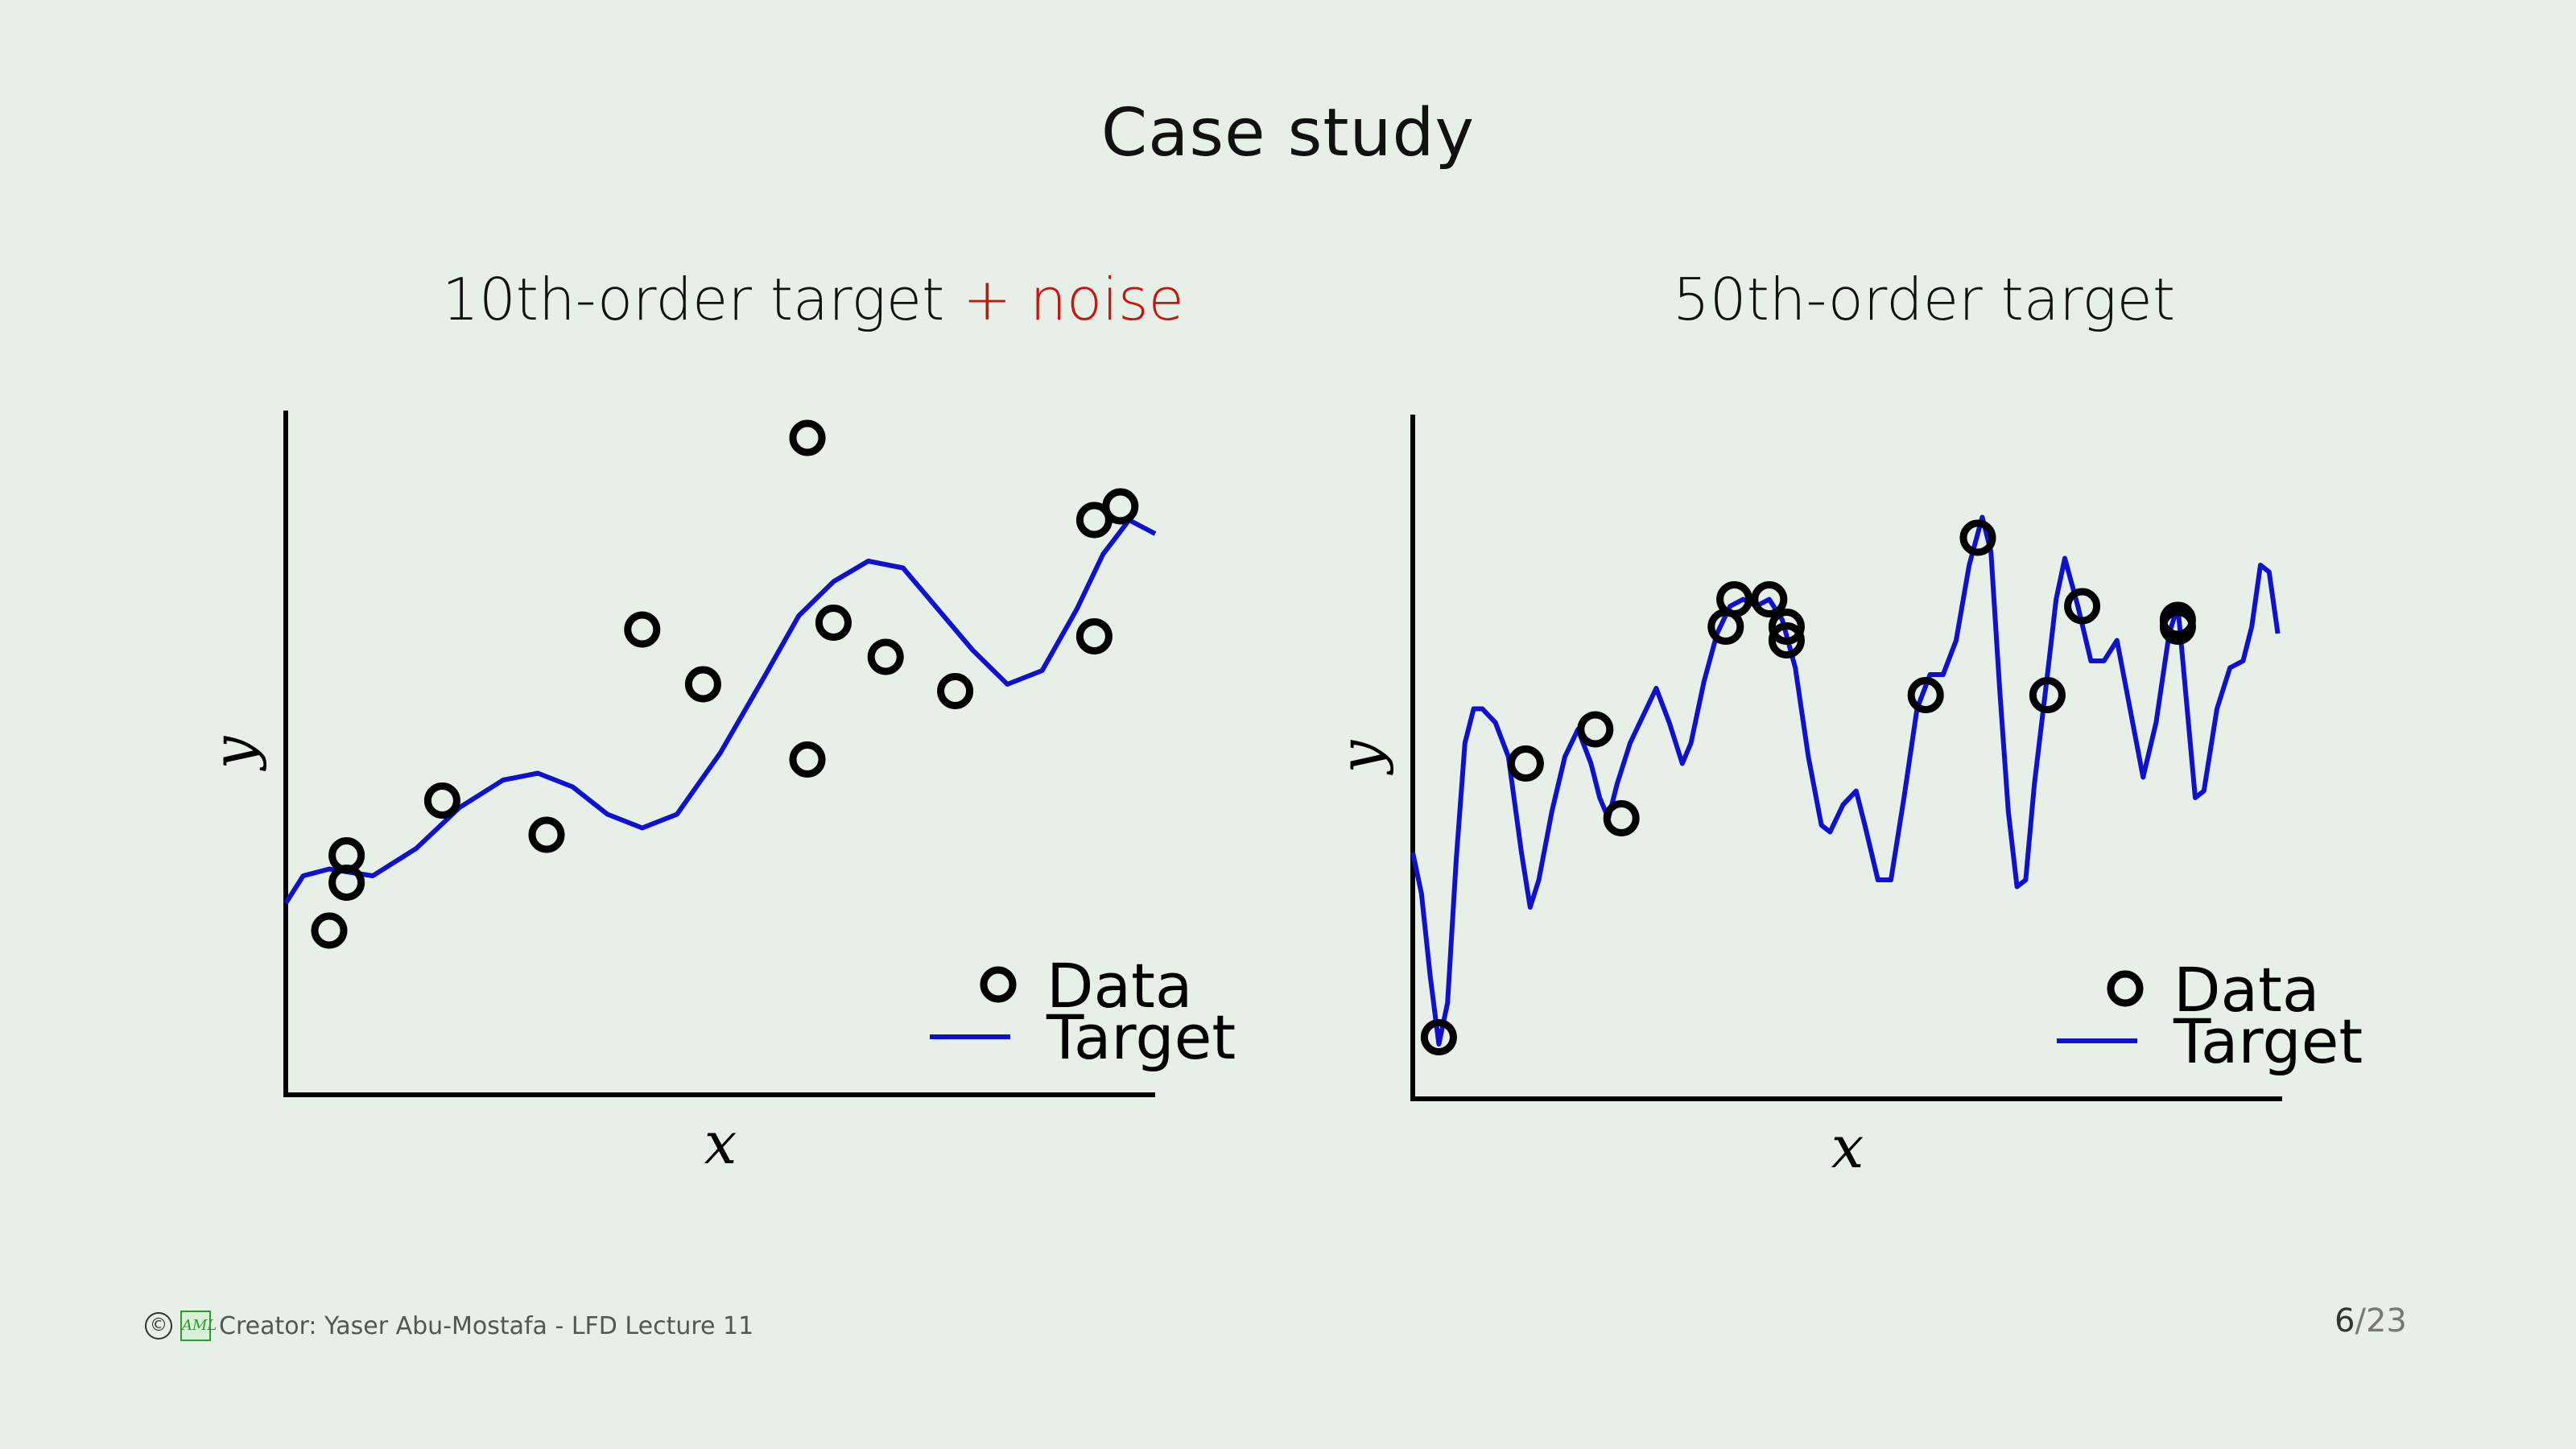  I want to click on page-number: 6/23, so click(2370, 1321).